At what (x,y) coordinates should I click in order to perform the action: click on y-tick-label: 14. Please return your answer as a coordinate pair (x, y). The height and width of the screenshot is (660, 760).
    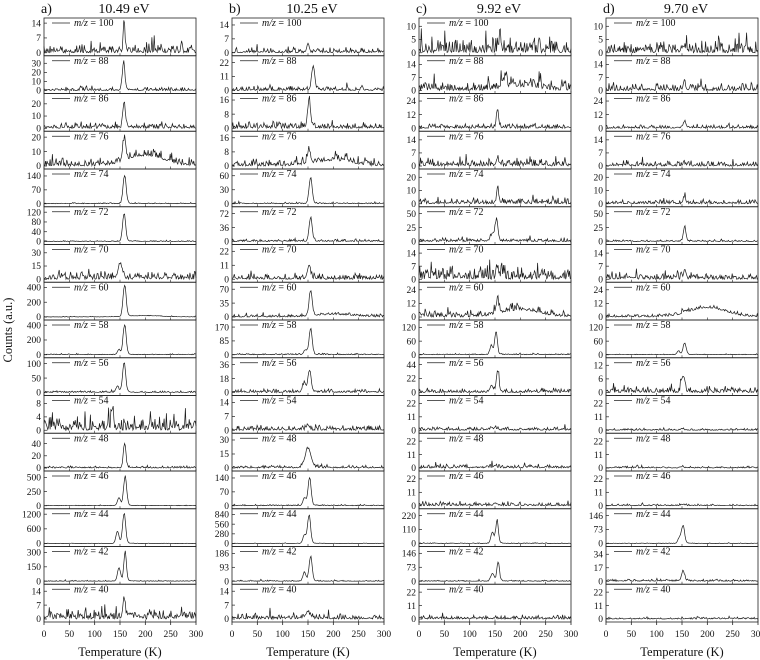
    Looking at the image, I should click on (599, 66).